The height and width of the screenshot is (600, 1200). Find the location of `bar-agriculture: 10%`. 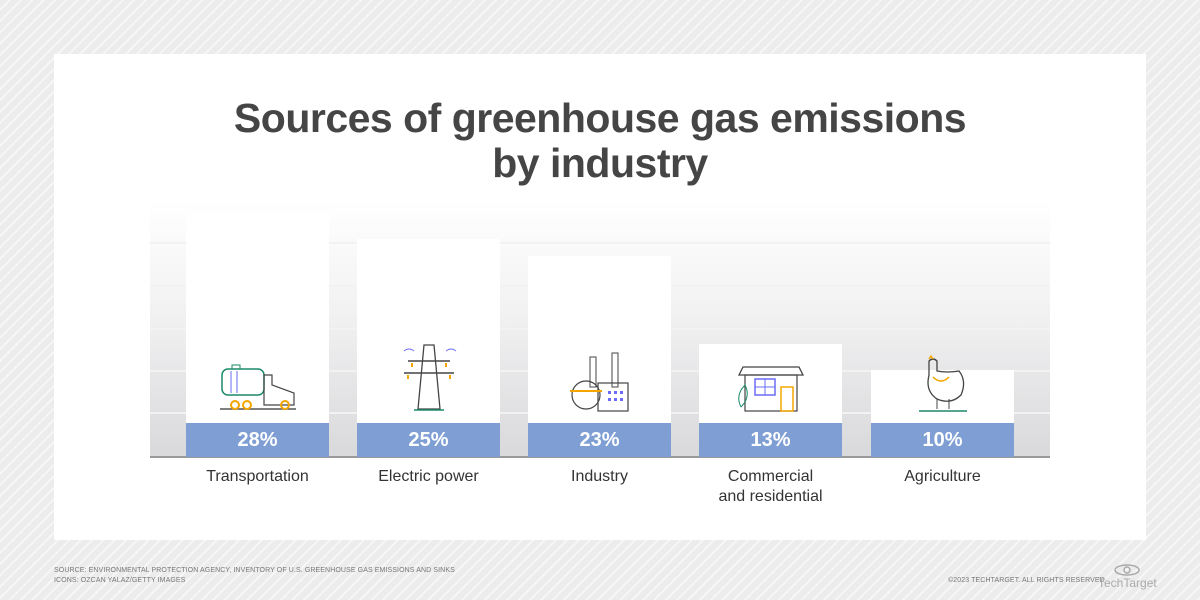

bar-agriculture: 10% is located at coordinates (942, 405).